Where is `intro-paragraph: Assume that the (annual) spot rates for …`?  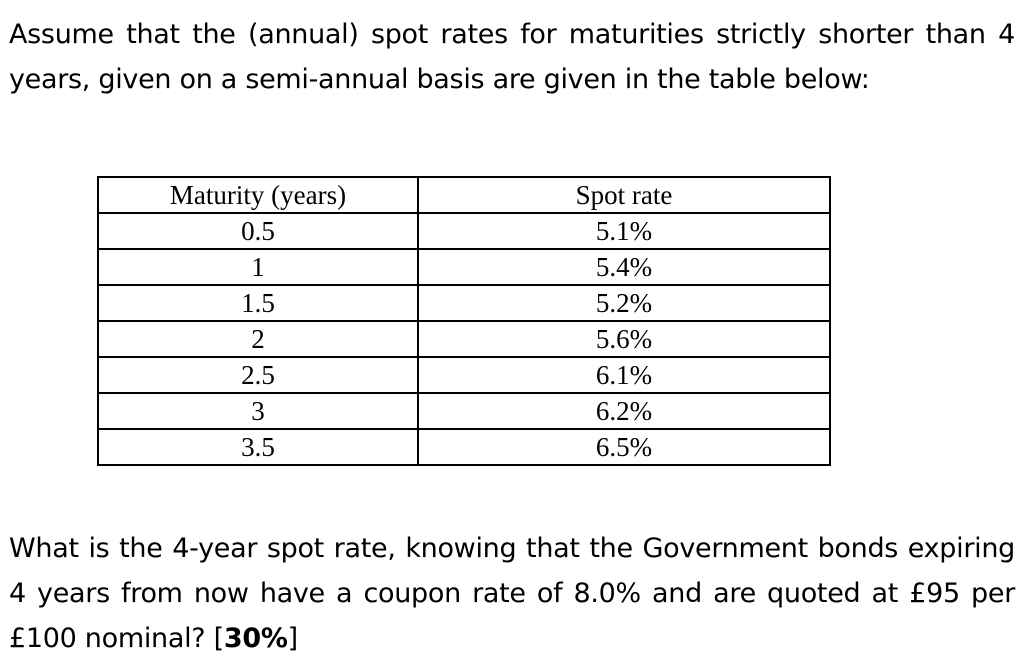
intro-paragraph: Assume that the (annual) spot rates for … is located at coordinates (512, 57).